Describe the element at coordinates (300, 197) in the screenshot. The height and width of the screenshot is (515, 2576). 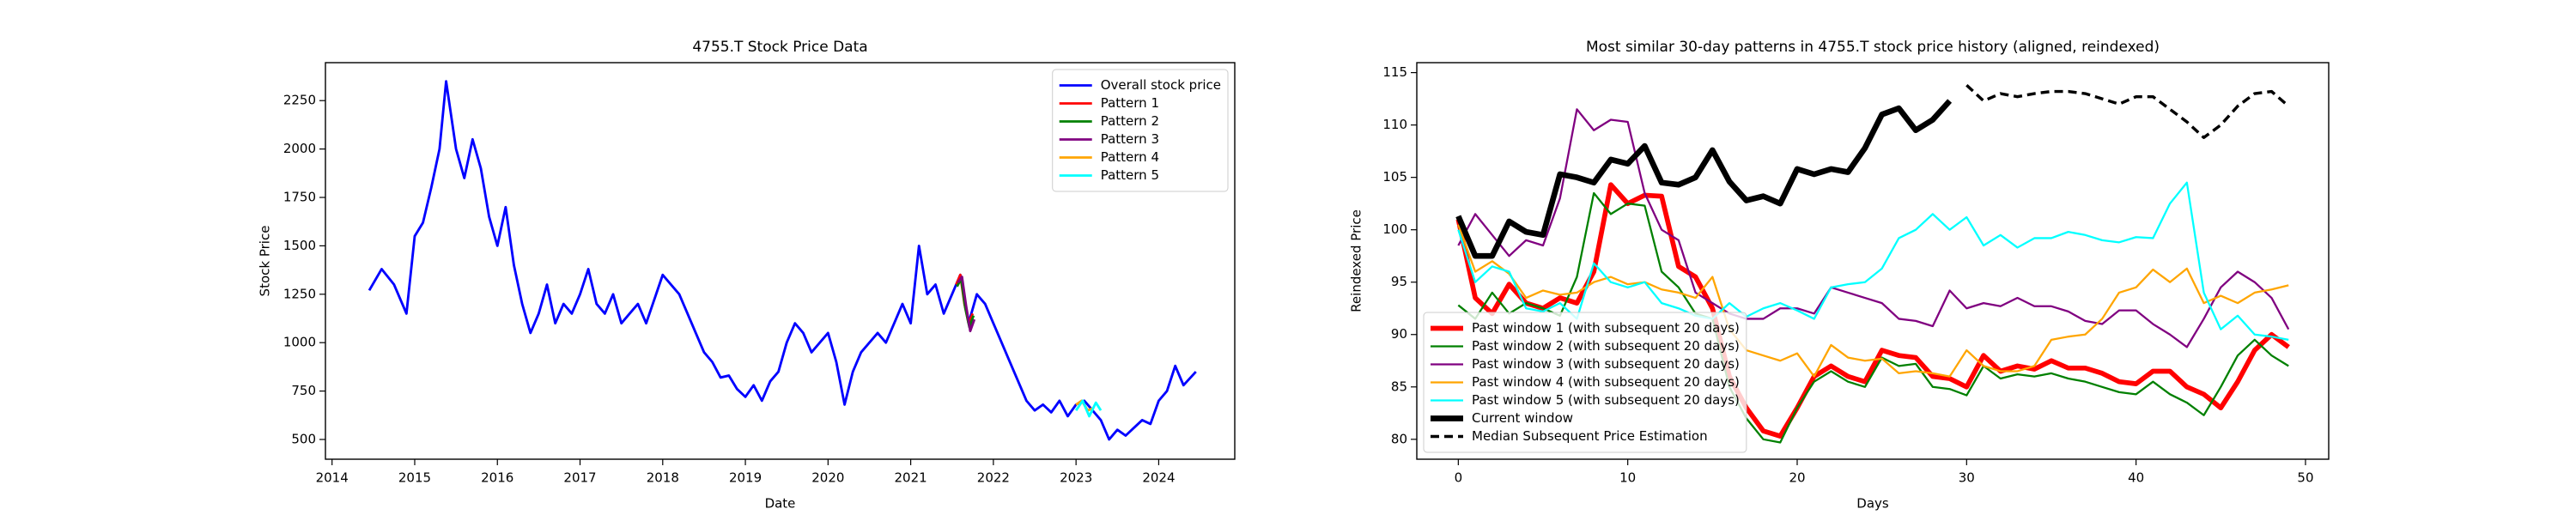
I see `y-tick-label: 1750` at that location.